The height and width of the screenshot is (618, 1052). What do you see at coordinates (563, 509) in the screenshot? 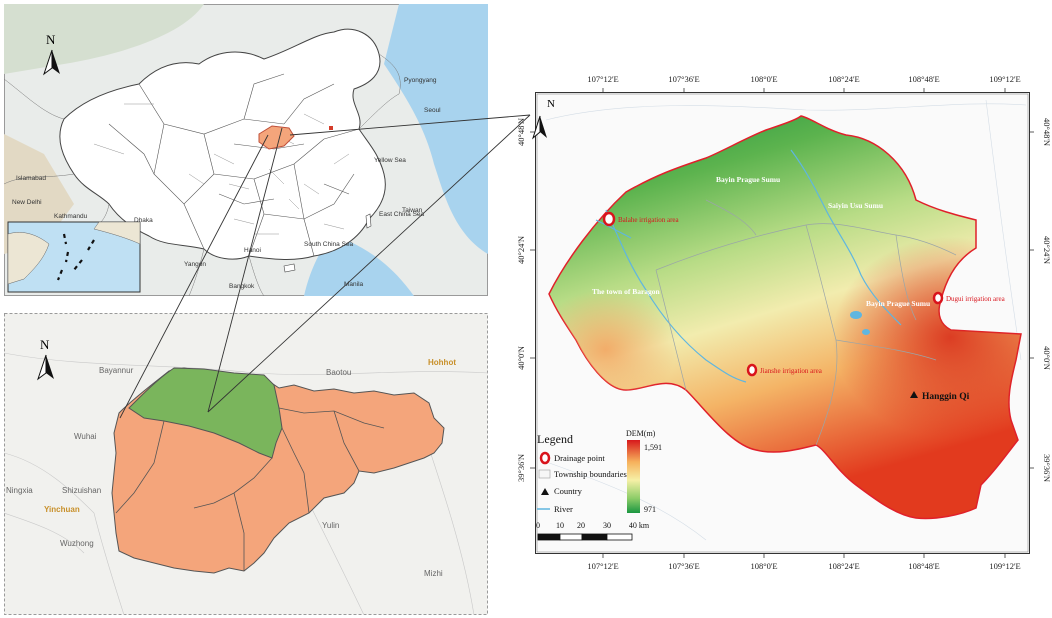
I see `legend-item: River` at bounding box center [563, 509].